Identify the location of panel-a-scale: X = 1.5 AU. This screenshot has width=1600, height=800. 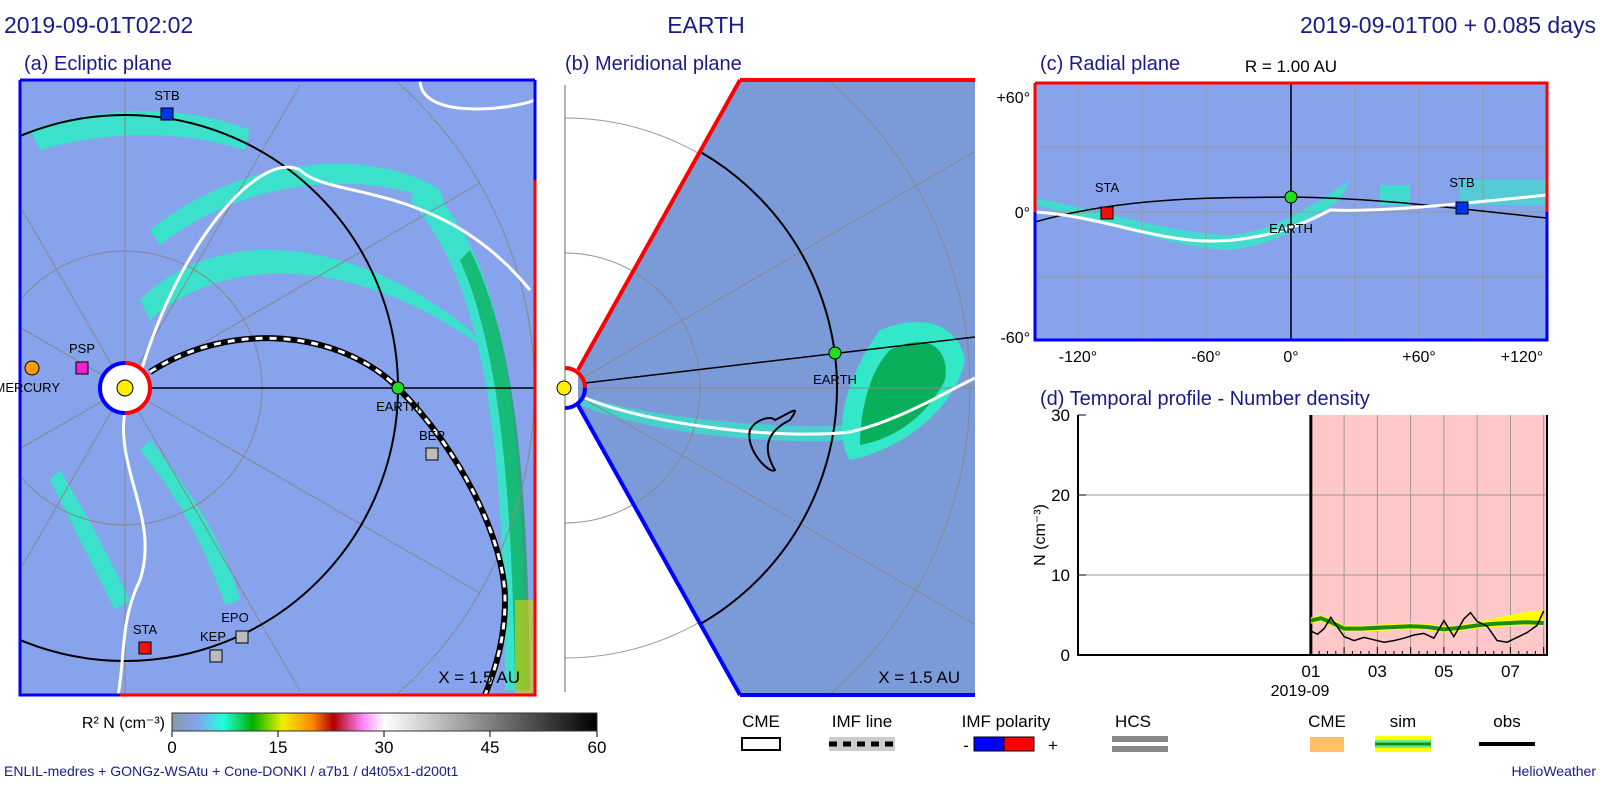
(479, 677).